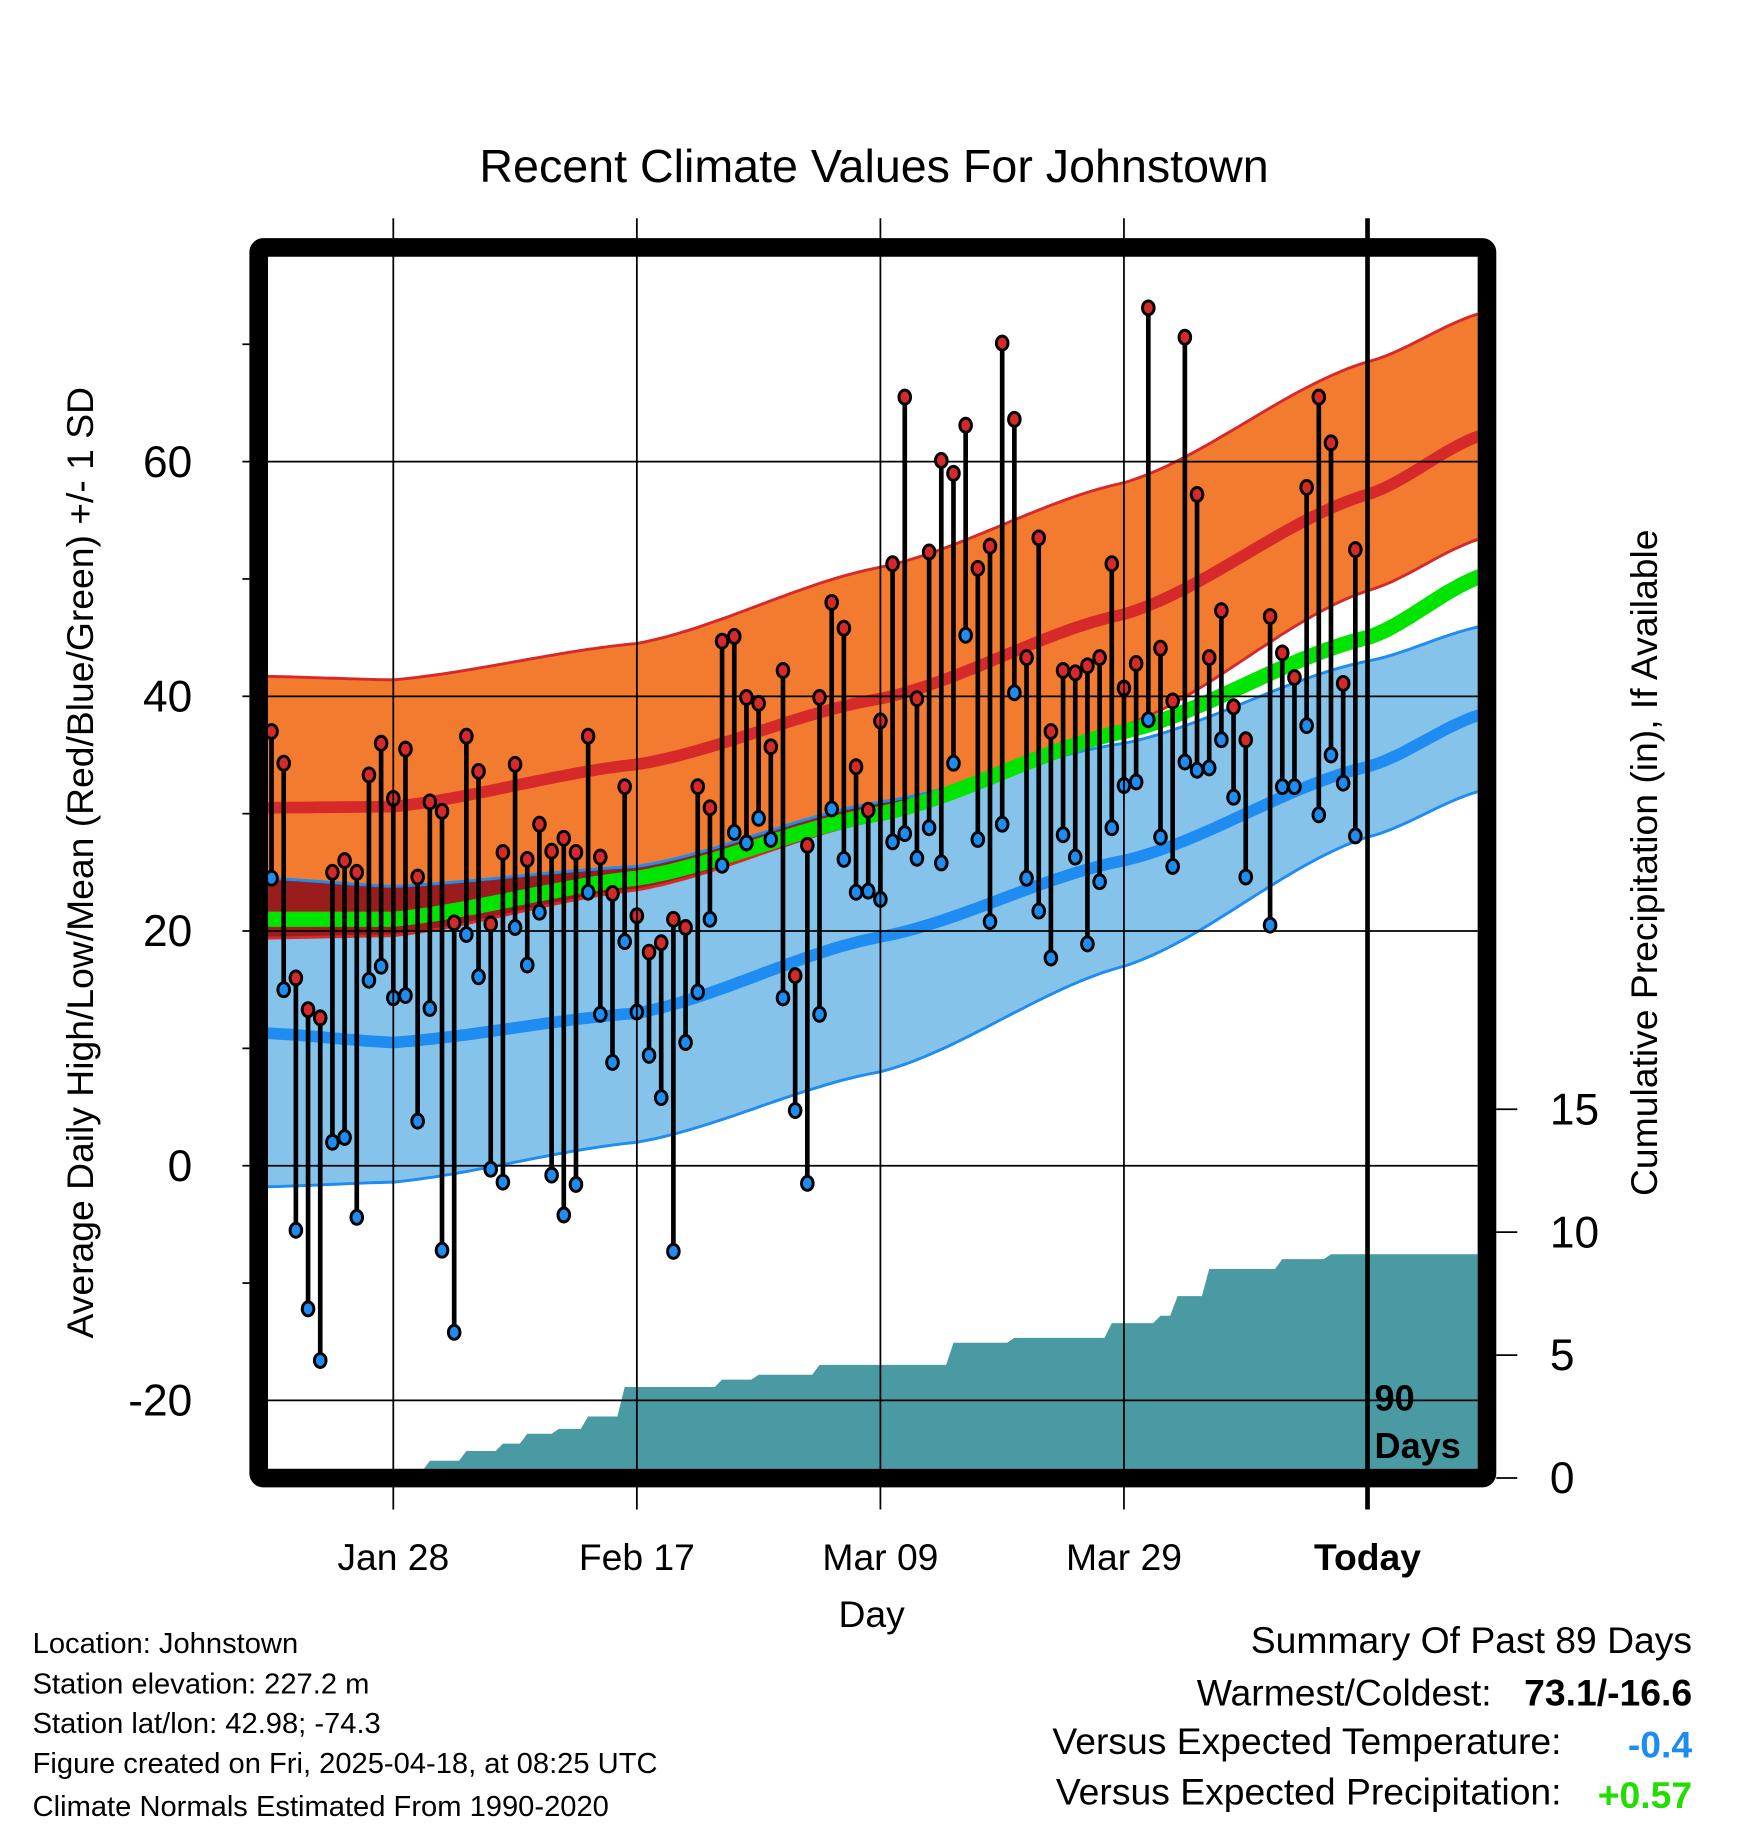 The width and height of the screenshot is (1748, 1828). I want to click on chart-title: Recent Climate Values For Johnstown, so click(873, 166).